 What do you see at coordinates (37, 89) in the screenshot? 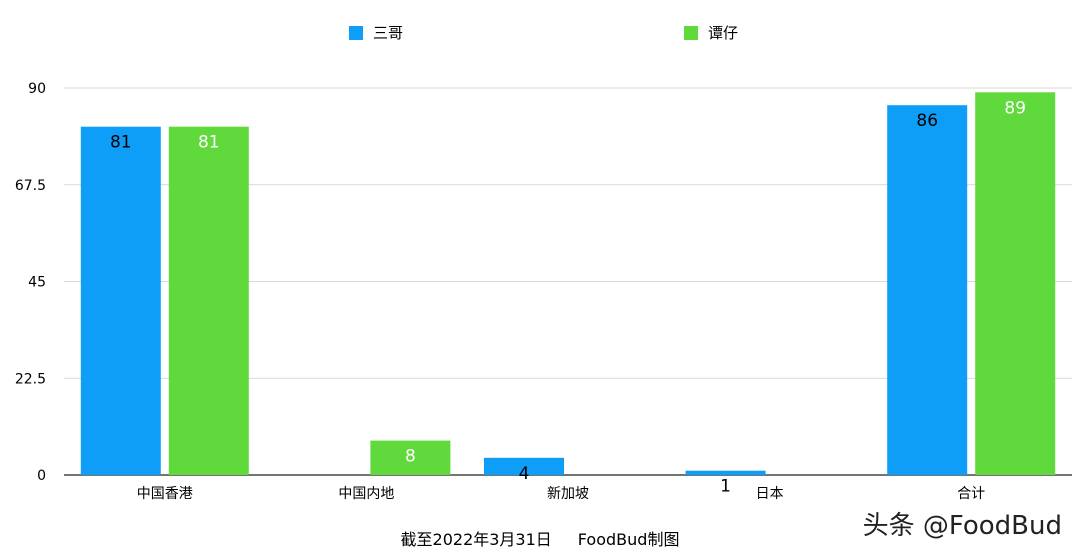
I see `y-tick-label: 90` at bounding box center [37, 89].